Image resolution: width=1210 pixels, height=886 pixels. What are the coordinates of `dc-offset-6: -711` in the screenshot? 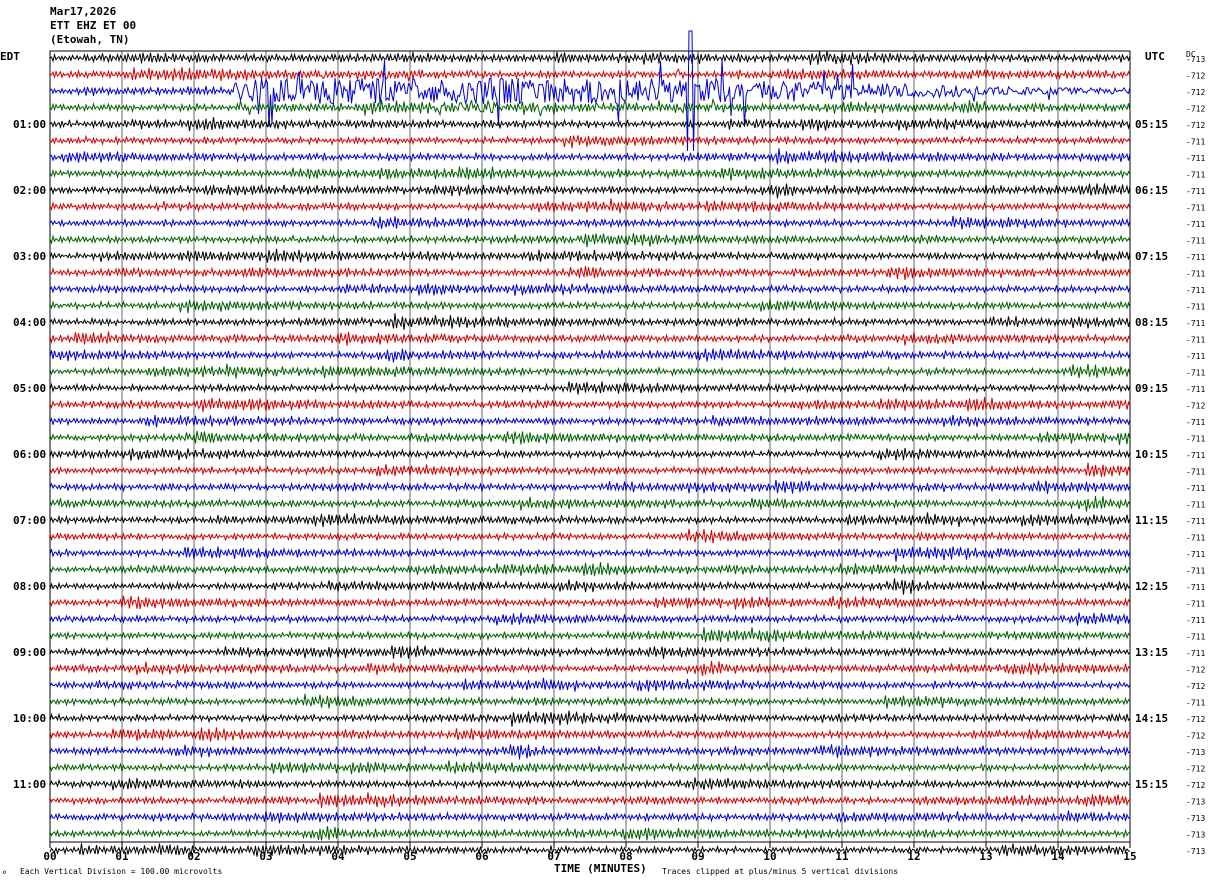 It's located at (1195, 142).